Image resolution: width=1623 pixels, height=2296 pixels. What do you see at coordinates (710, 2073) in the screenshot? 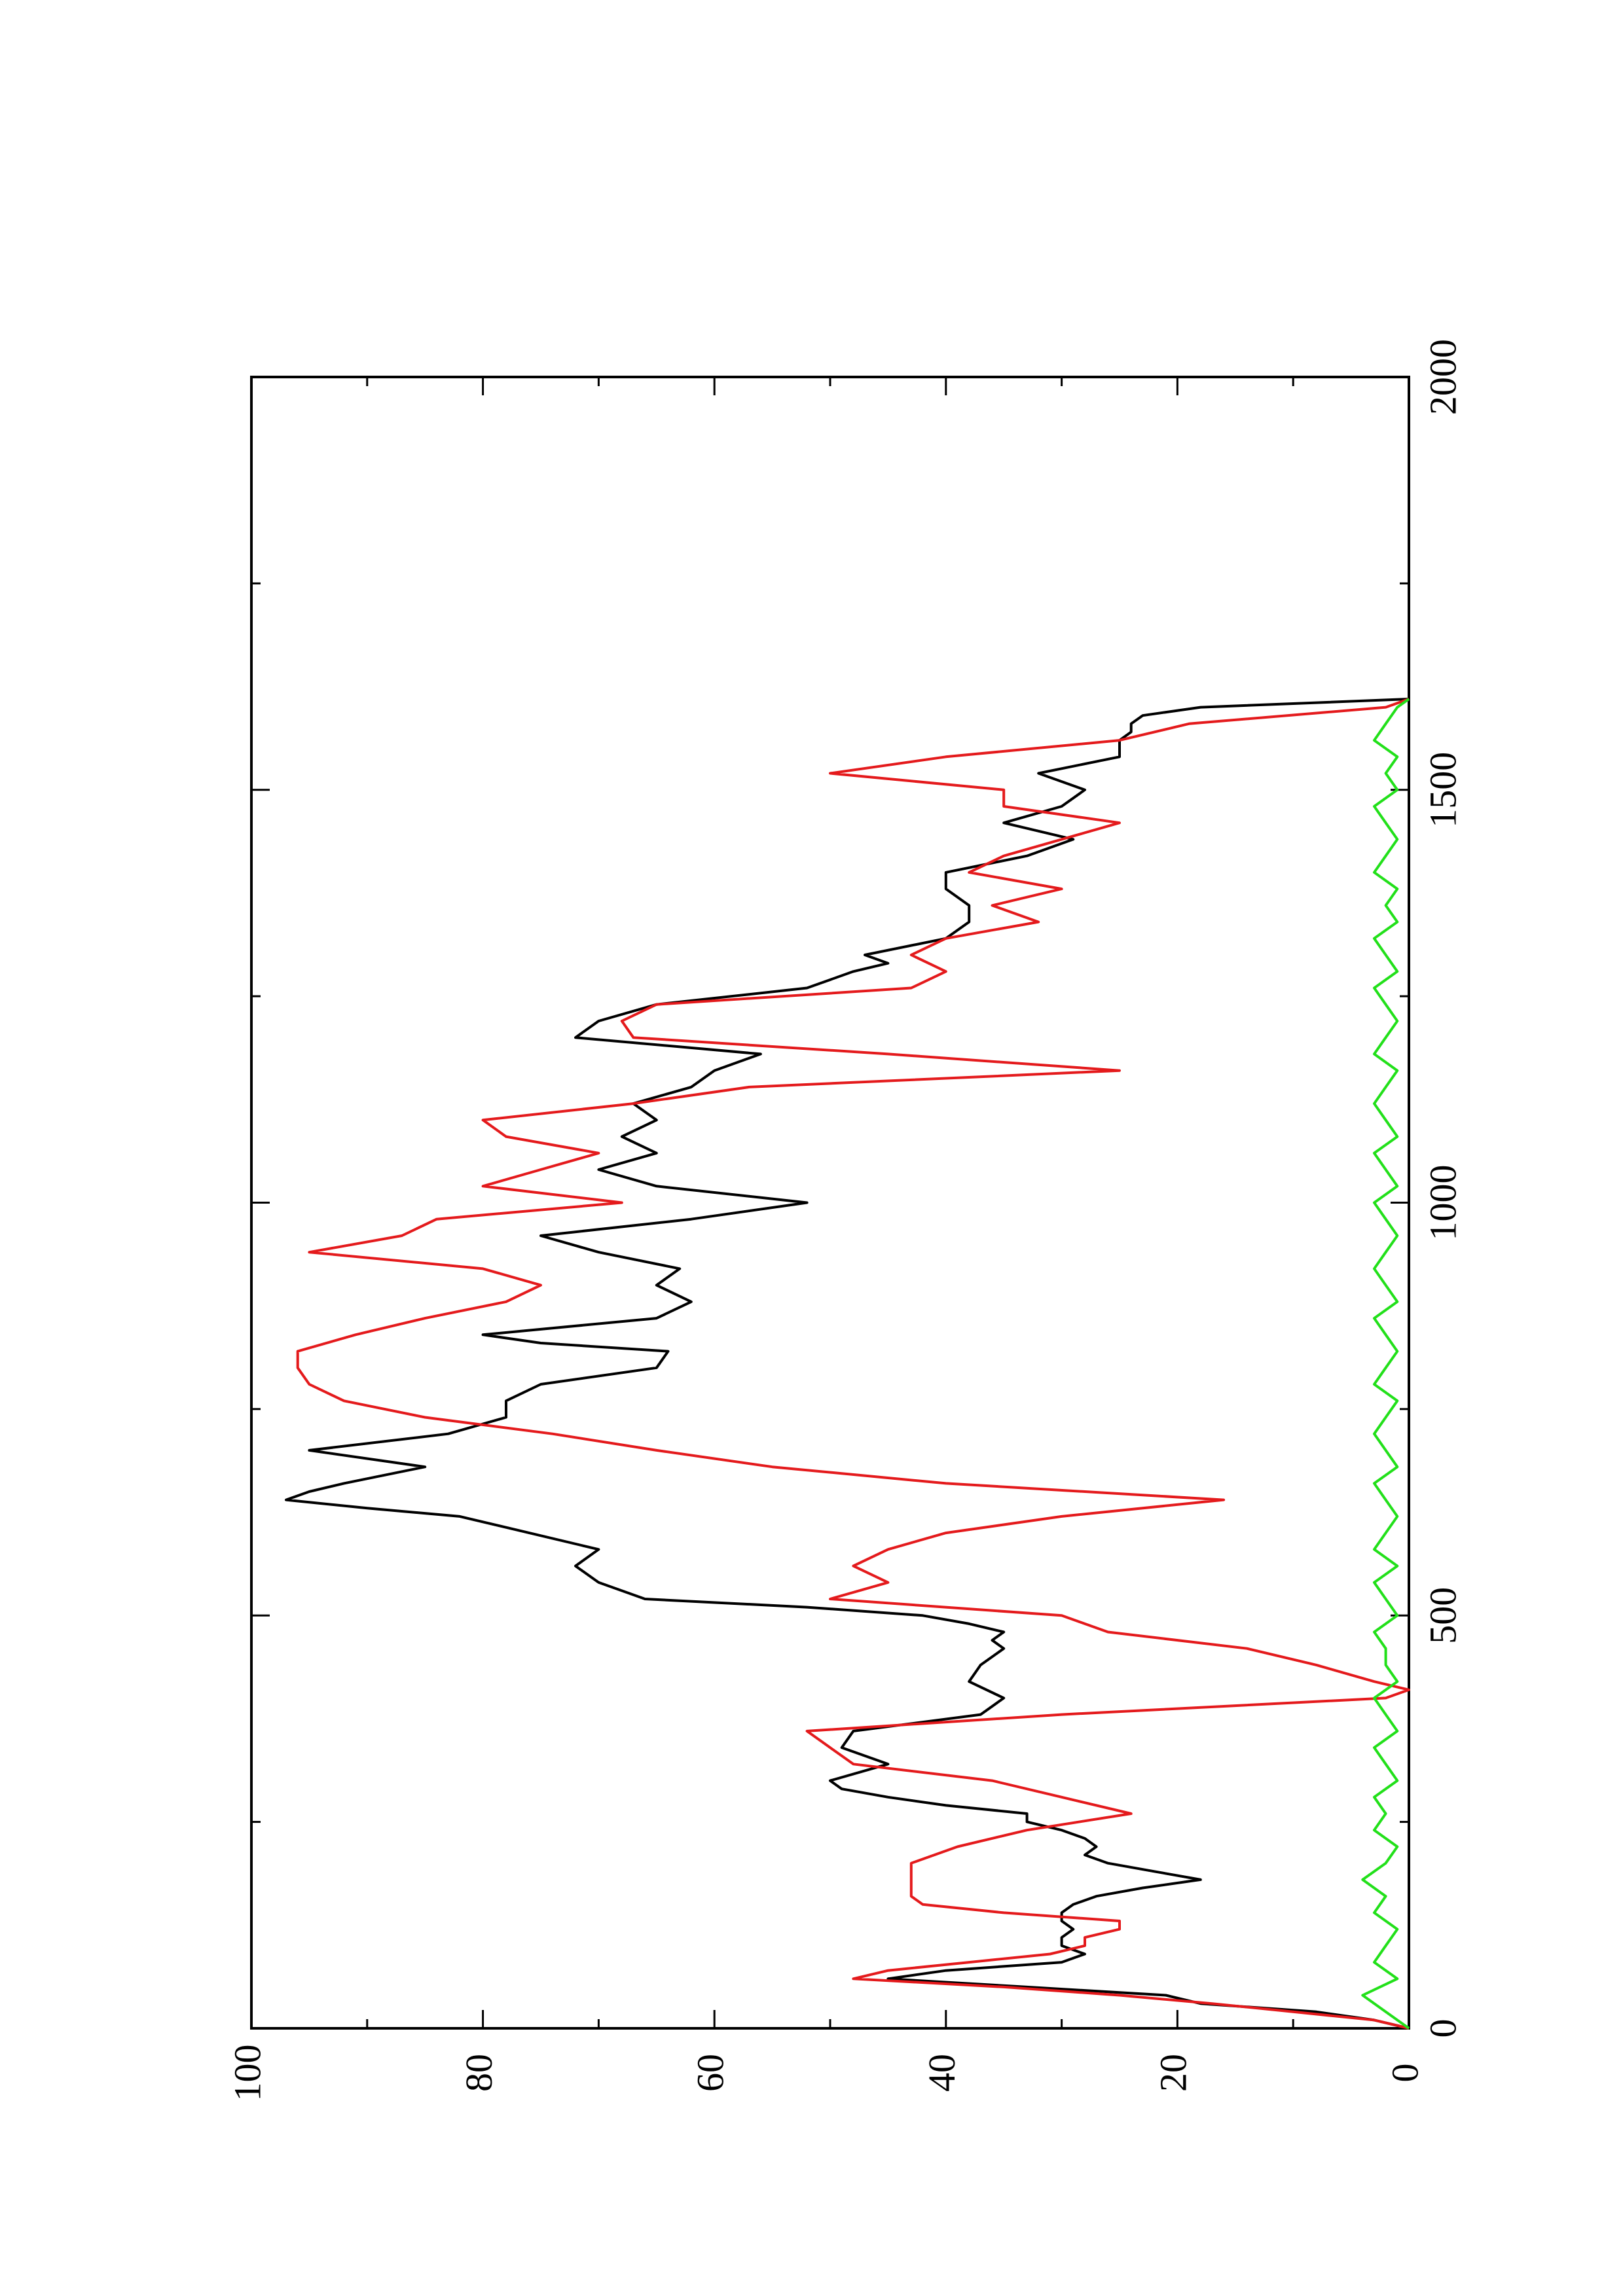
I see `y-tick-label: 60` at bounding box center [710, 2073].